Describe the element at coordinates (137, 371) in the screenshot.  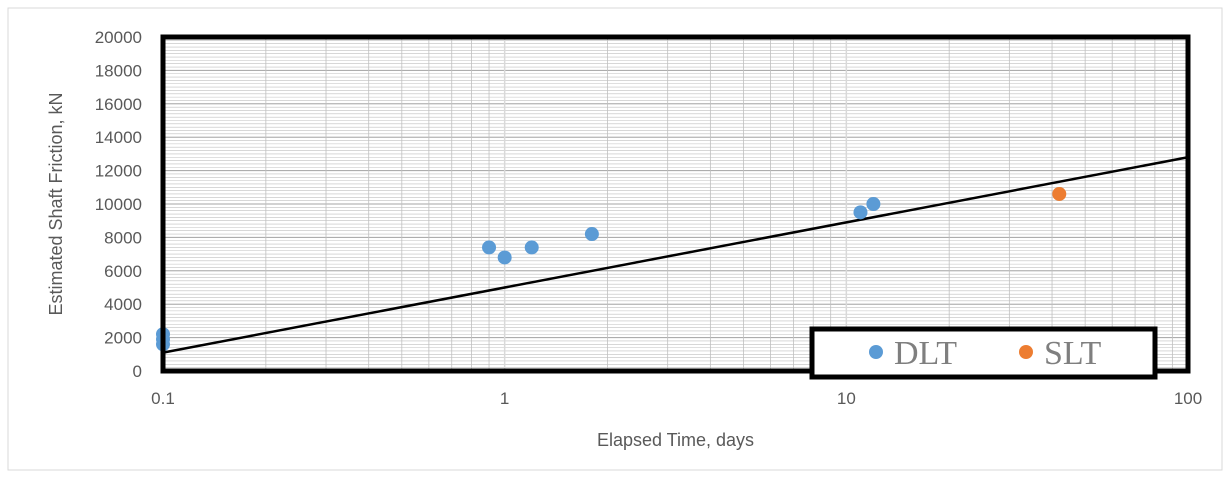
I see `y-tick-label: 0` at that location.